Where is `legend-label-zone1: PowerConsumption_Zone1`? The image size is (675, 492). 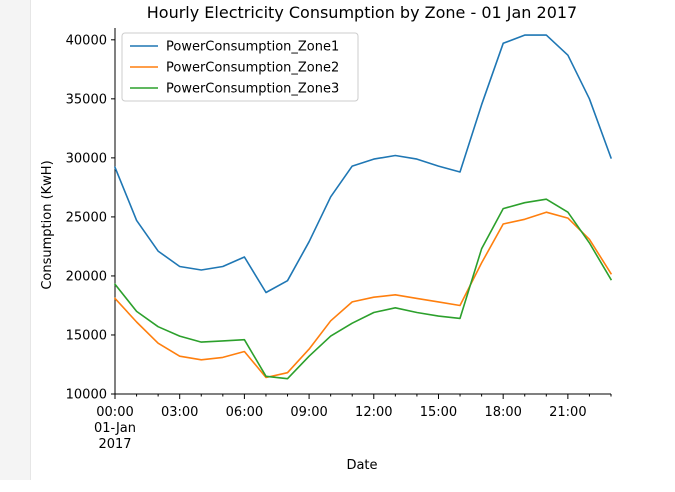
legend-label-zone1: PowerConsumption_Zone1 is located at coordinates (252, 47).